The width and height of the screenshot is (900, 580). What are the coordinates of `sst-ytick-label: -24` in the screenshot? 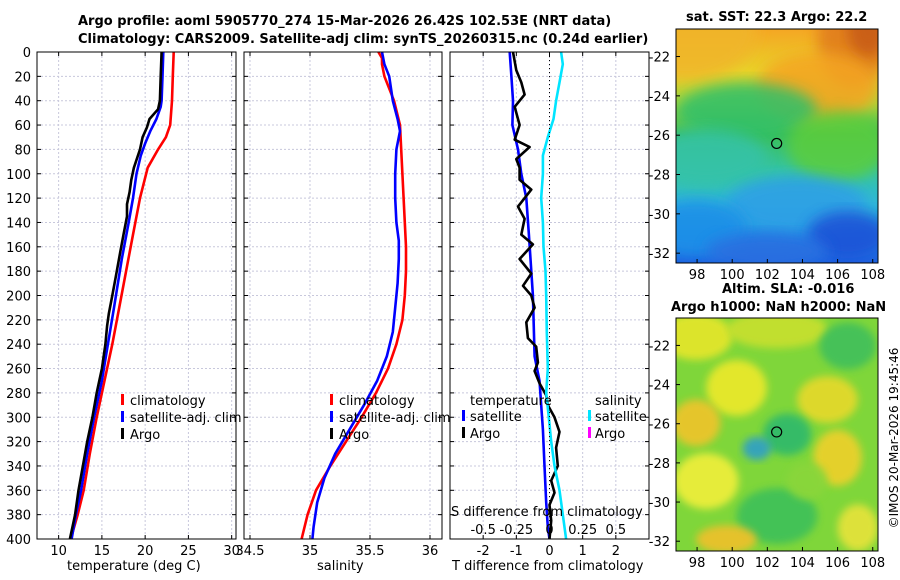 It's located at (659, 97).